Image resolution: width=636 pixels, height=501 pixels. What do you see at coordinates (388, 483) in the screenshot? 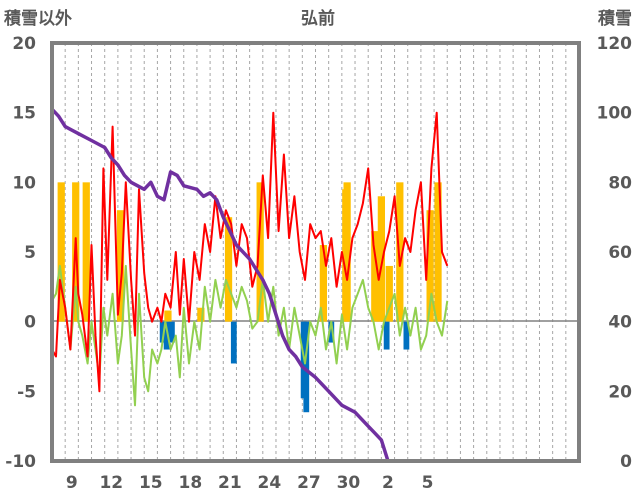
I see `x-tick-label: 2` at bounding box center [388, 483].